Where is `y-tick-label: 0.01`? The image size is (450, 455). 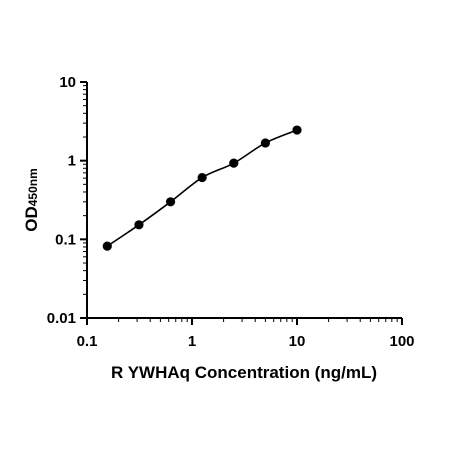 y-tick-label: 0.01 is located at coordinates (61, 318).